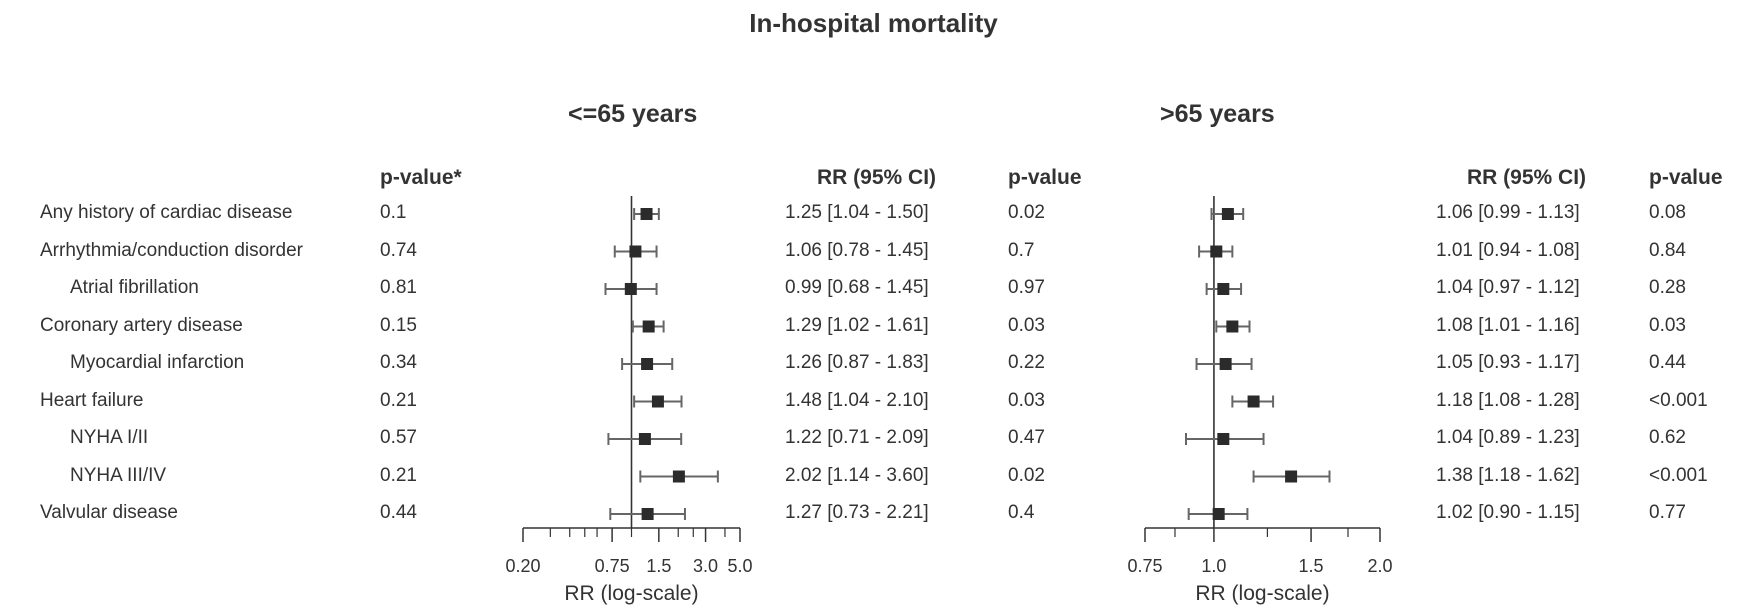 The width and height of the screenshot is (1747, 613). I want to click on rr-ci-old: 1.04 [0.97 - 1.12], so click(1508, 287).